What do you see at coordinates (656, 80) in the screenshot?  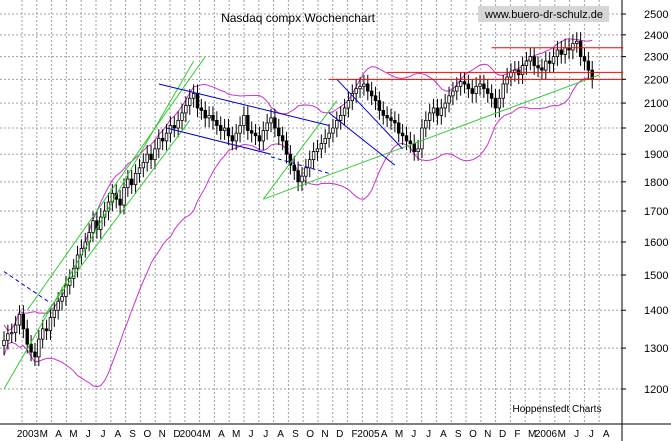 I see `y-tick-label: 2200` at bounding box center [656, 80].